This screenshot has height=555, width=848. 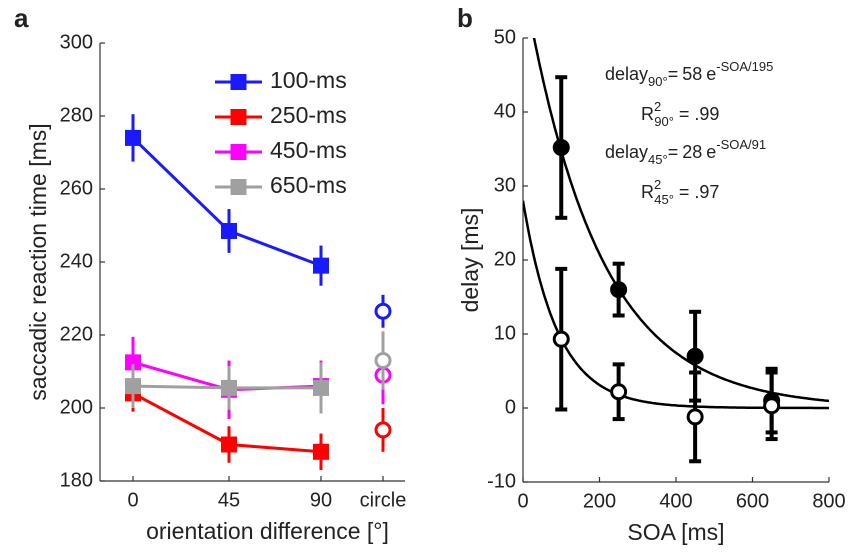 What do you see at coordinates (505, 111) in the screenshot?
I see `y-tick-label: 40` at bounding box center [505, 111].